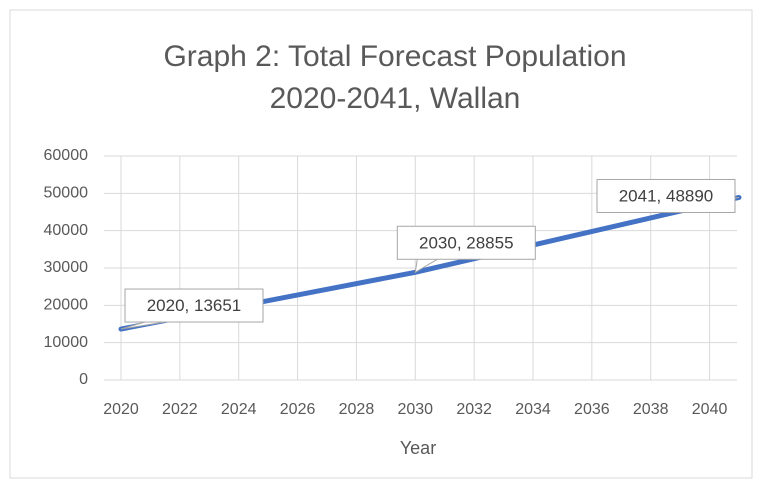  What do you see at coordinates (239, 409) in the screenshot?
I see `x-tick-label: 2024` at bounding box center [239, 409].